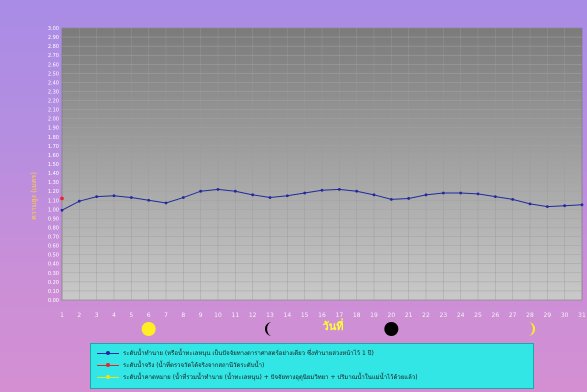  What do you see at coordinates (53, 219) in the screenshot?
I see `y-tick-label: 0.90` at bounding box center [53, 219].